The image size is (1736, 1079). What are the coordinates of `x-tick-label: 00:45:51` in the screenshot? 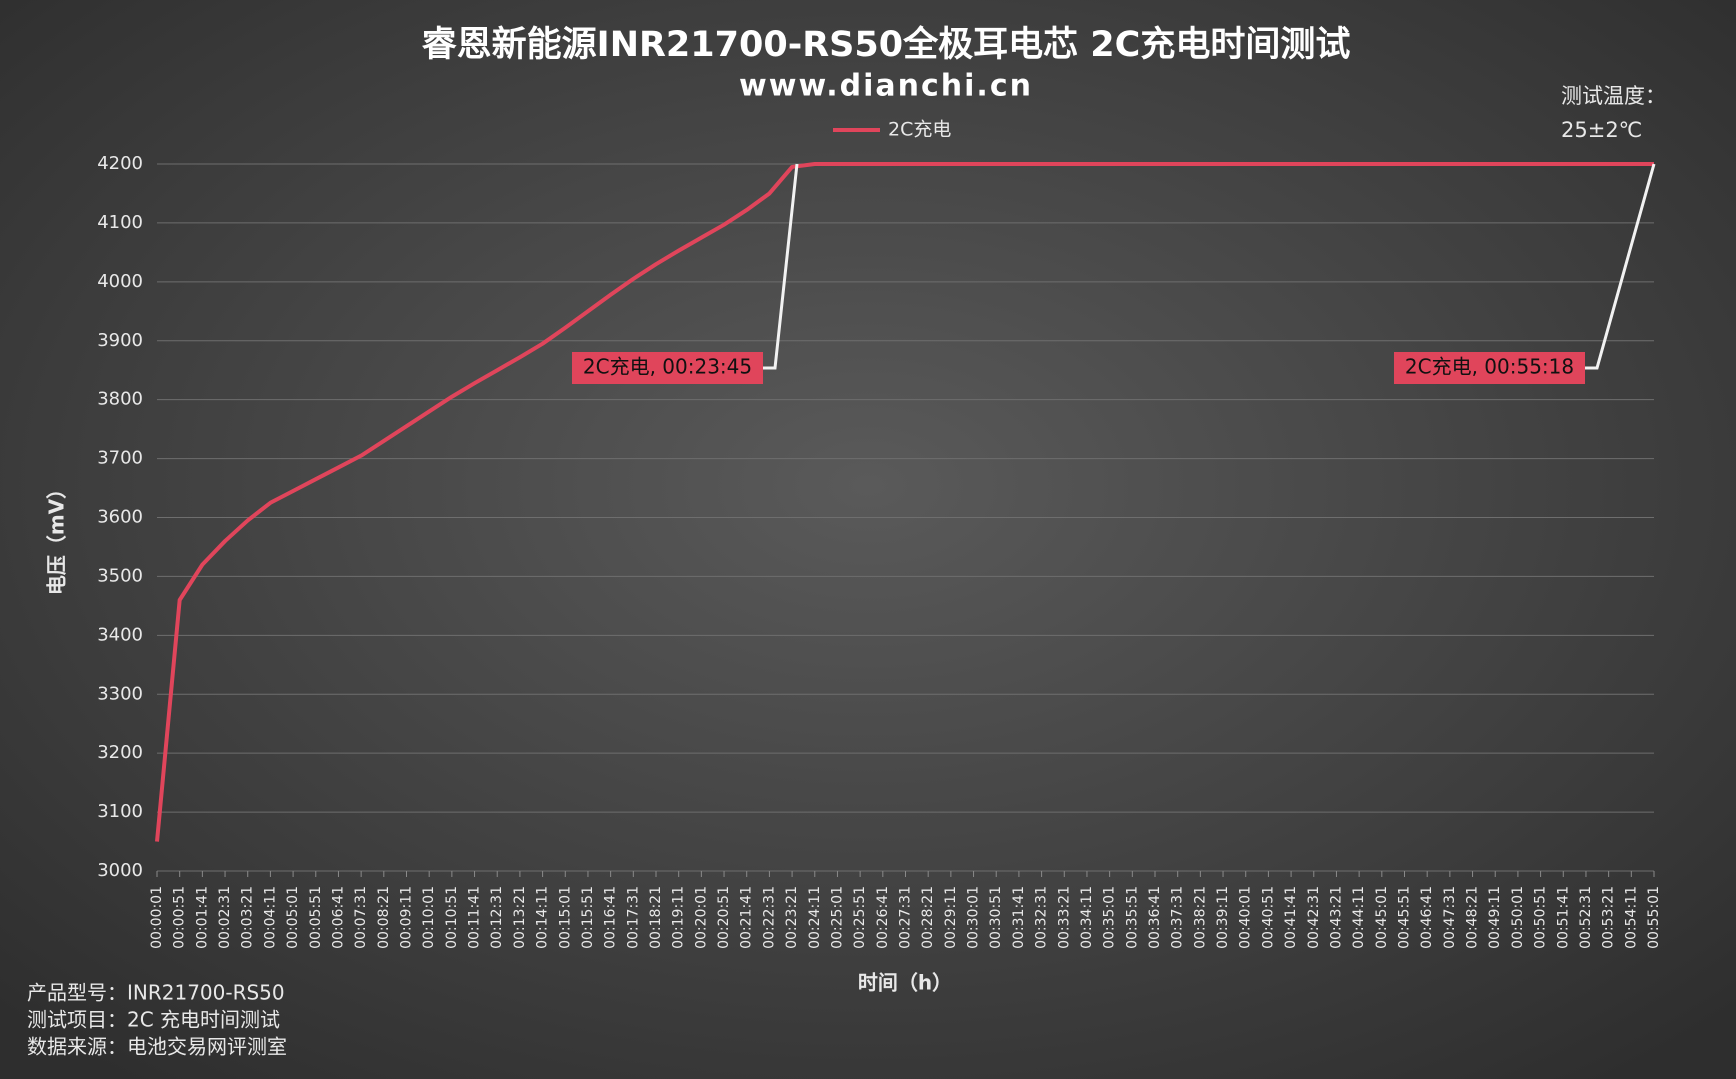 It's located at (1405, 917).